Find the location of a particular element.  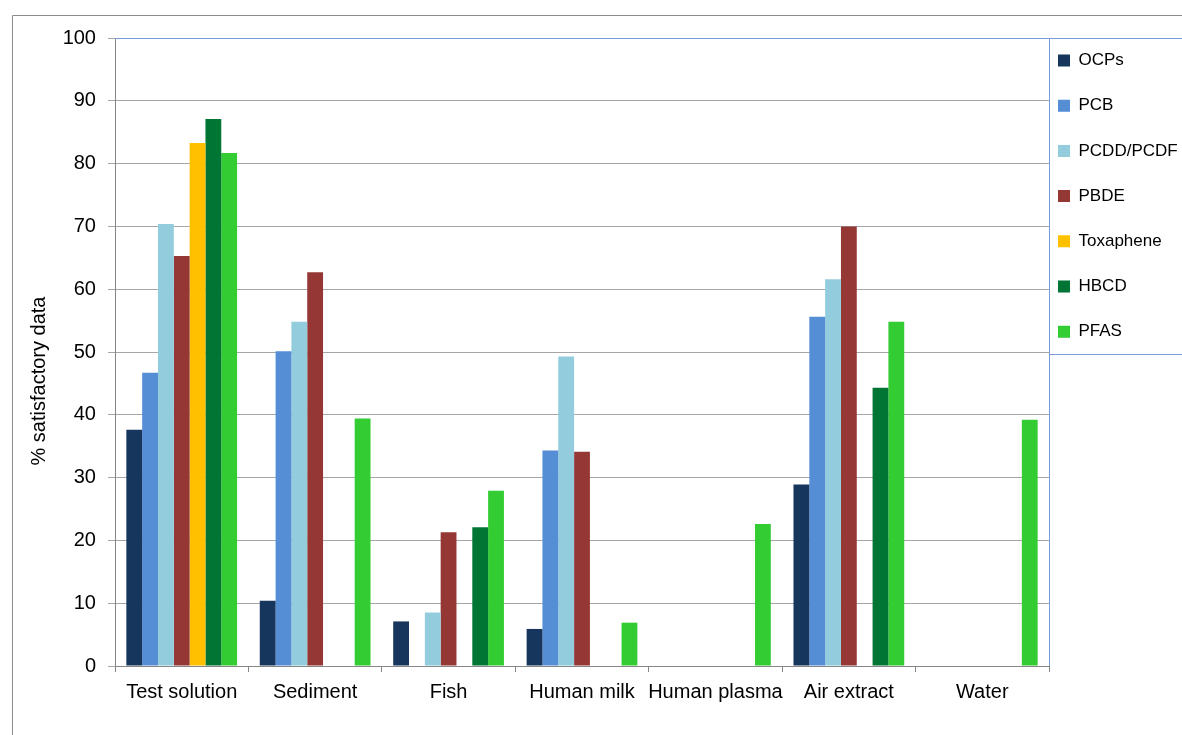

legend-label: OCPs is located at coordinates (1101, 60).